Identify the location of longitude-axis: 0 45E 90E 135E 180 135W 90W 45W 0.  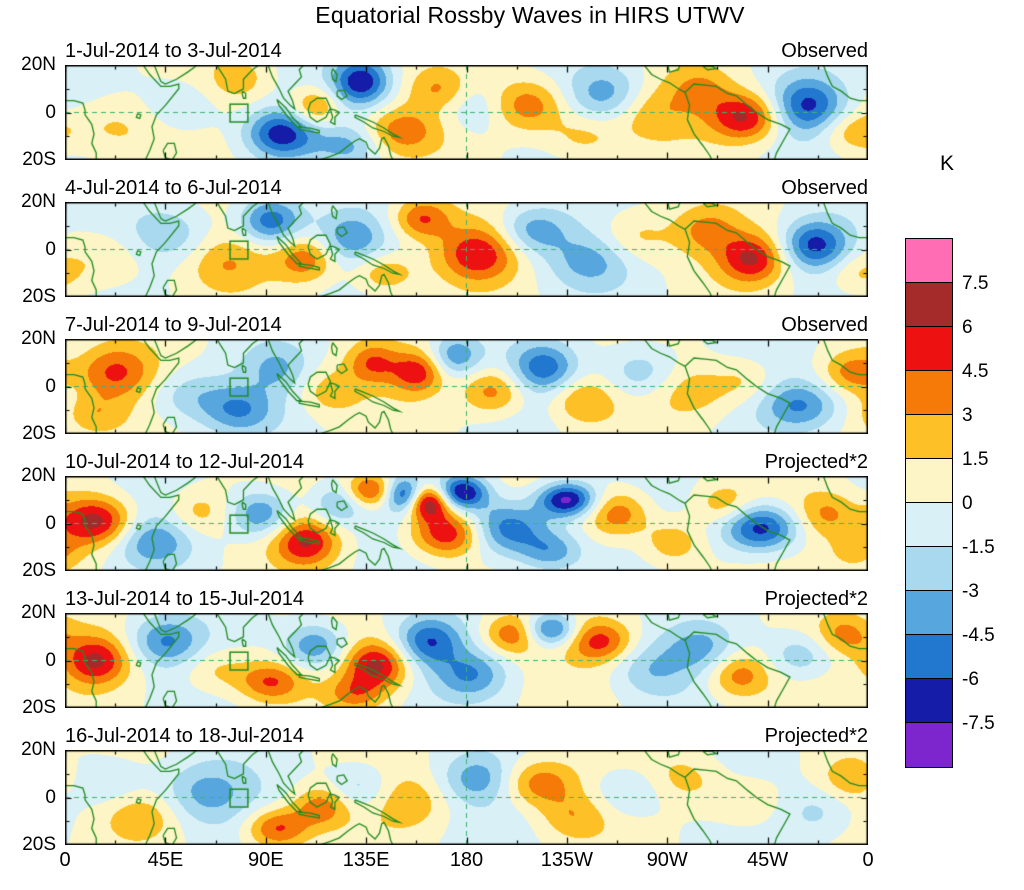
(466, 861).